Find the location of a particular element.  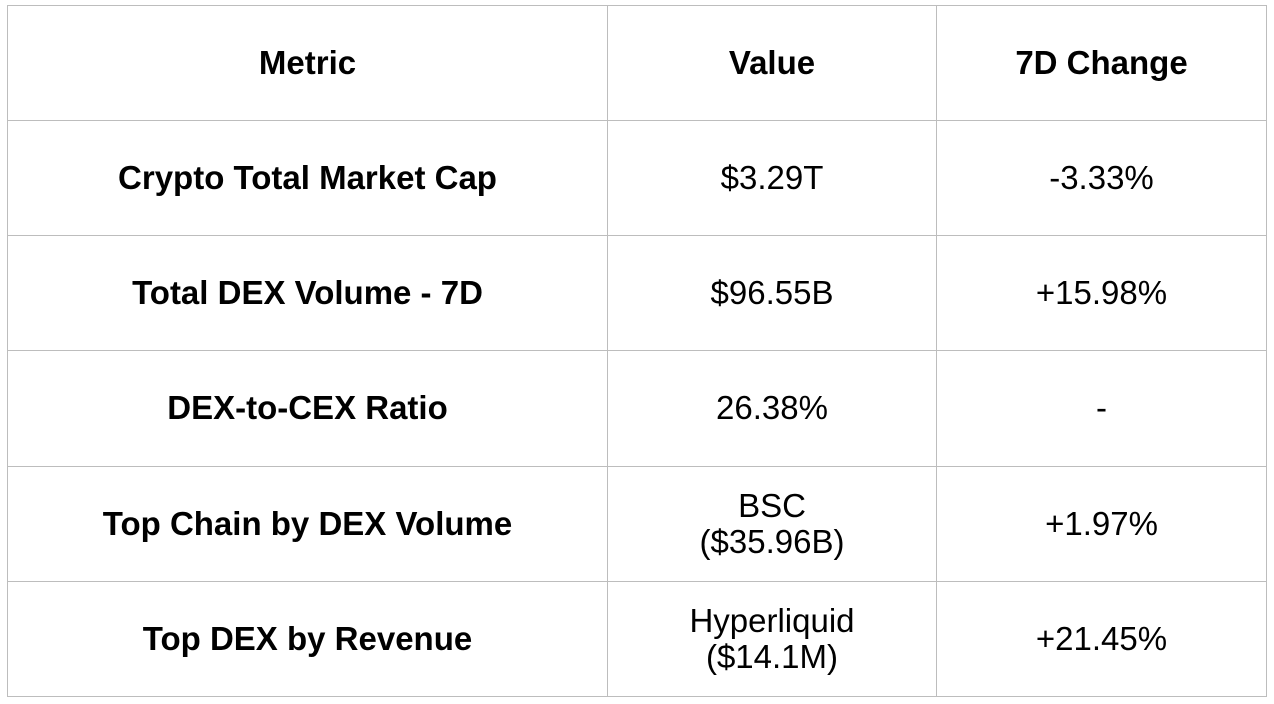

metric-cell: Total DEX Volume - 7D is located at coordinates (307, 293).